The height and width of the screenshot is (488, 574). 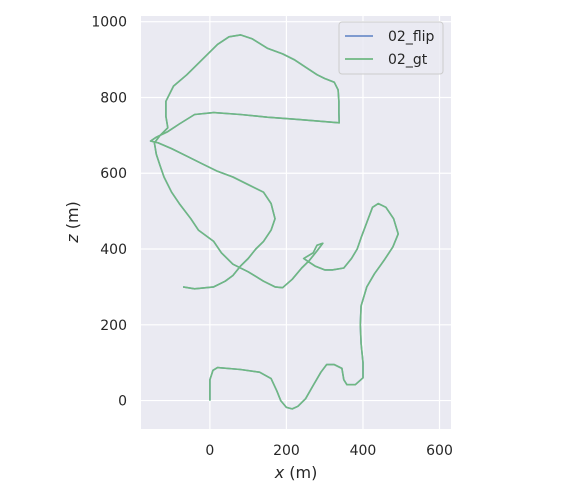 I want to click on x-tick-label: 600, so click(x=439, y=451).